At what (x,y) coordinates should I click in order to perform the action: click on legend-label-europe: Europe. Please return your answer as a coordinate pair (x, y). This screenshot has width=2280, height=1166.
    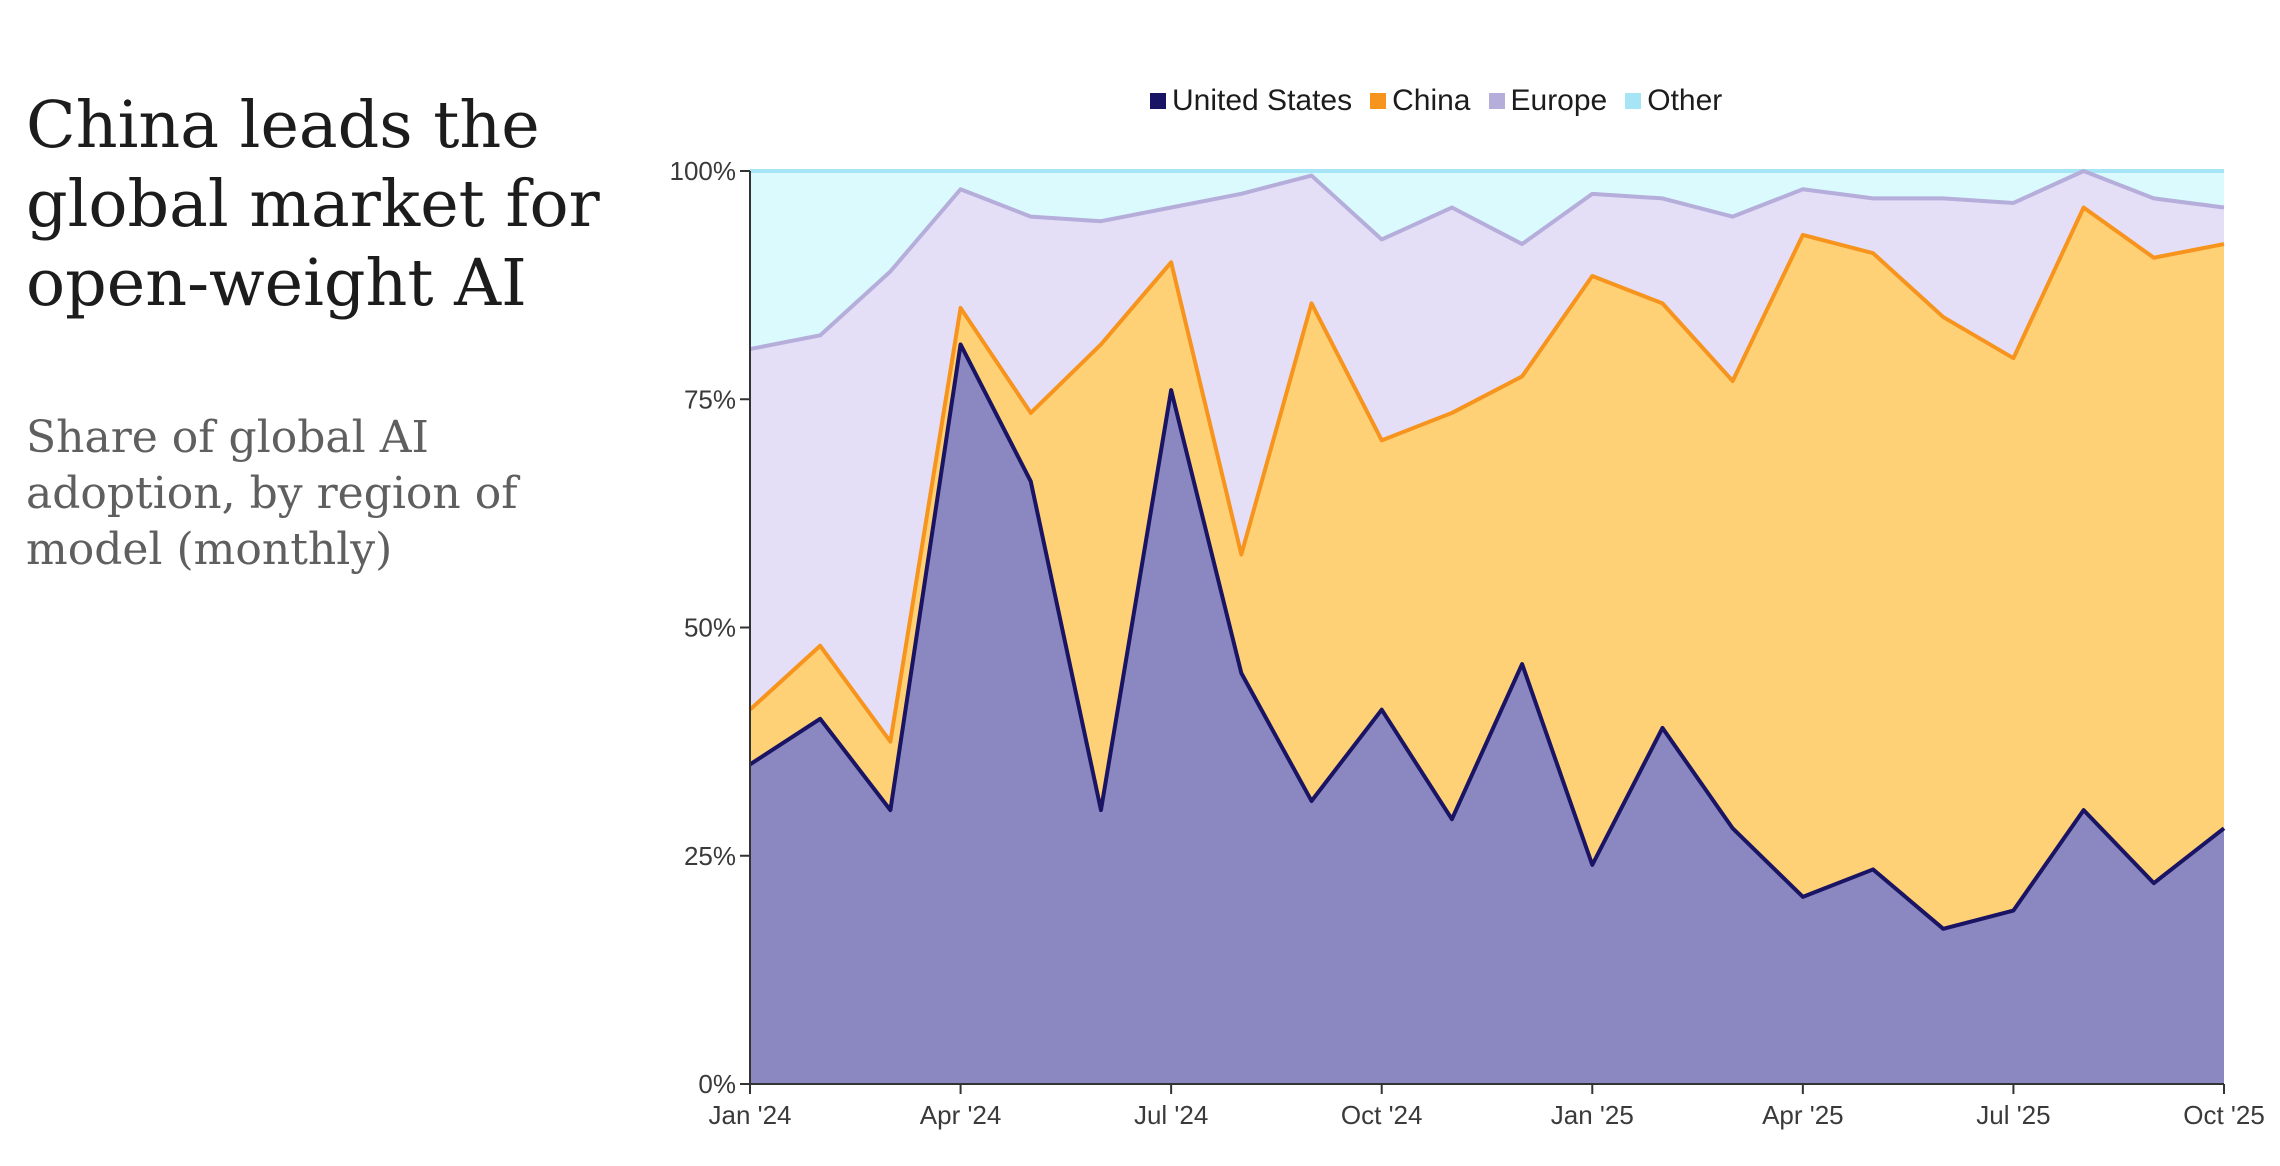
    Looking at the image, I should click on (1559, 100).